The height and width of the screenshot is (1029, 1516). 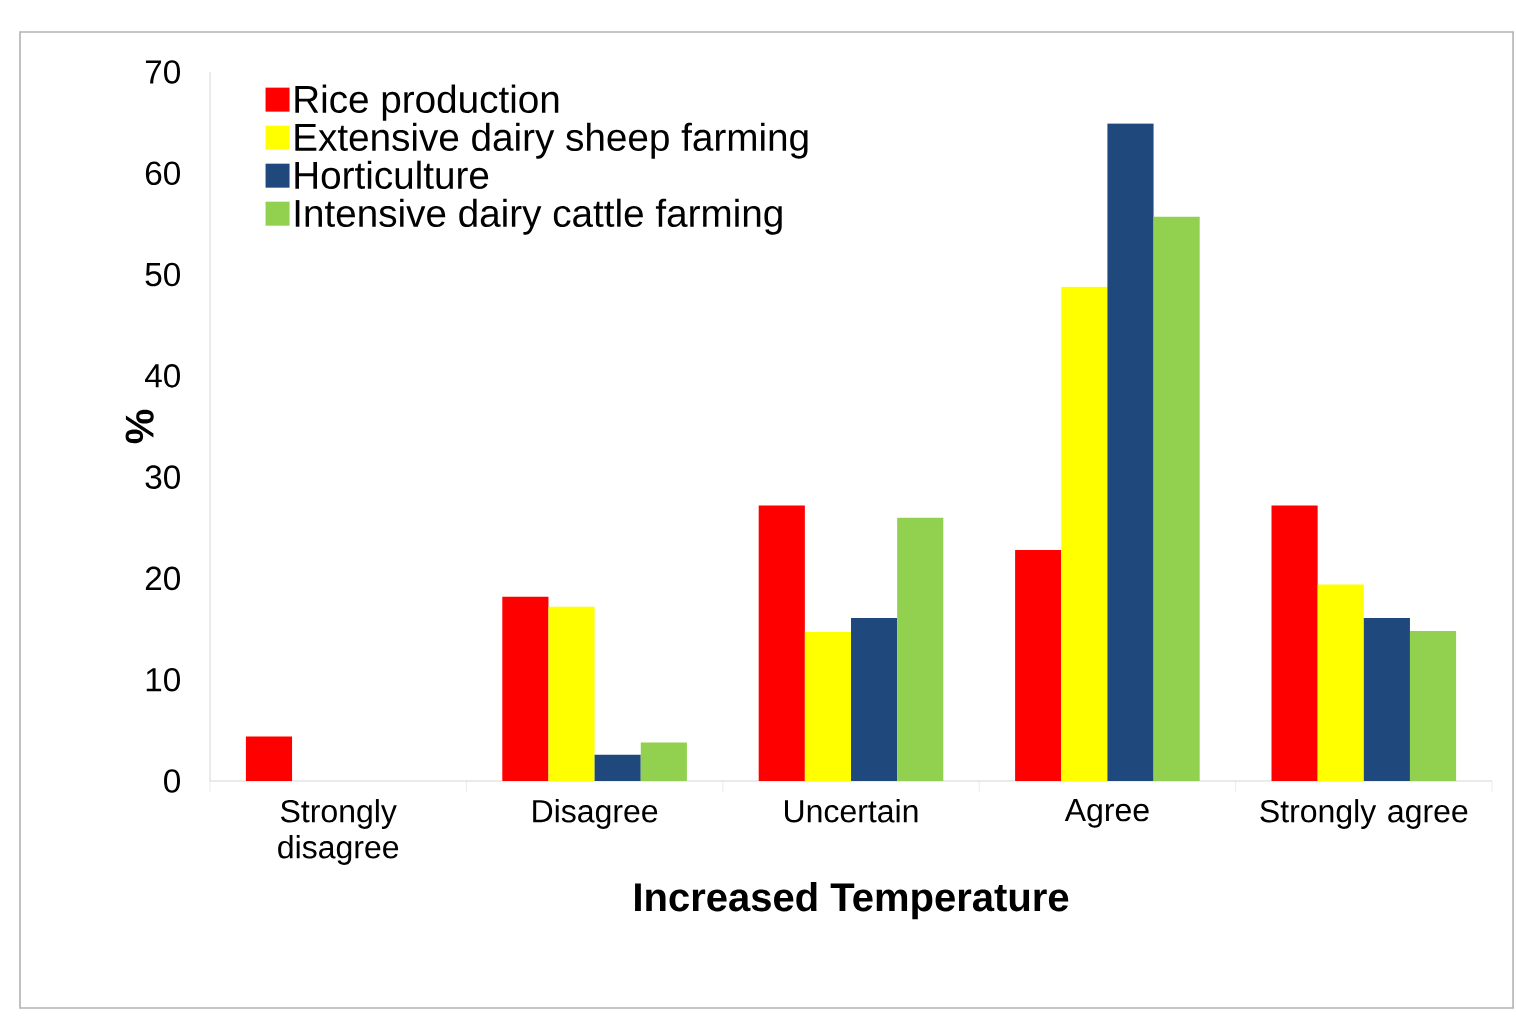 What do you see at coordinates (162, 72) in the screenshot?
I see `y-tick-label: 70` at bounding box center [162, 72].